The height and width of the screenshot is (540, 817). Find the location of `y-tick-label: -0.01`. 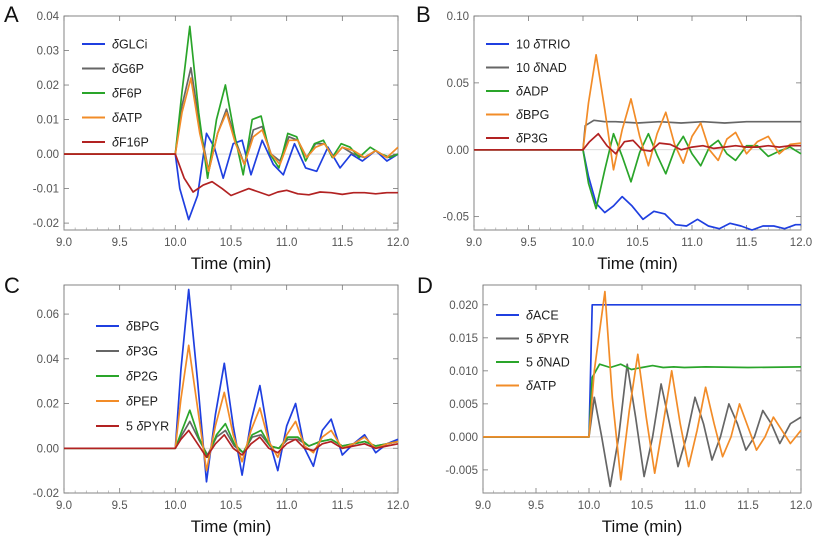

y-tick-label: -0.01 is located at coordinates (46, 190).